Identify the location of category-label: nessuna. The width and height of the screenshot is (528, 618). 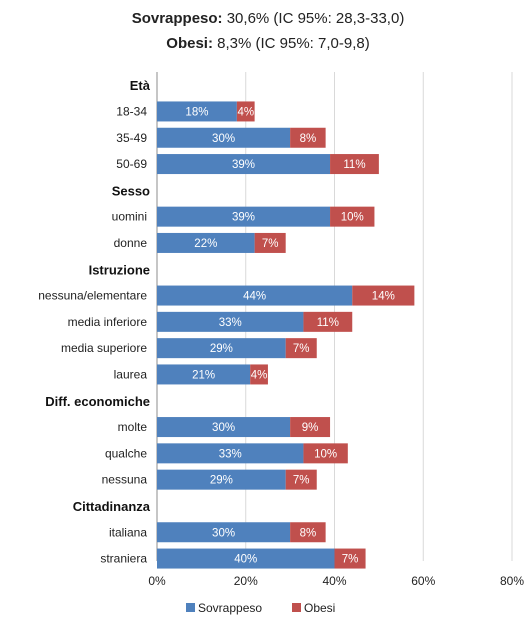
(125, 480).